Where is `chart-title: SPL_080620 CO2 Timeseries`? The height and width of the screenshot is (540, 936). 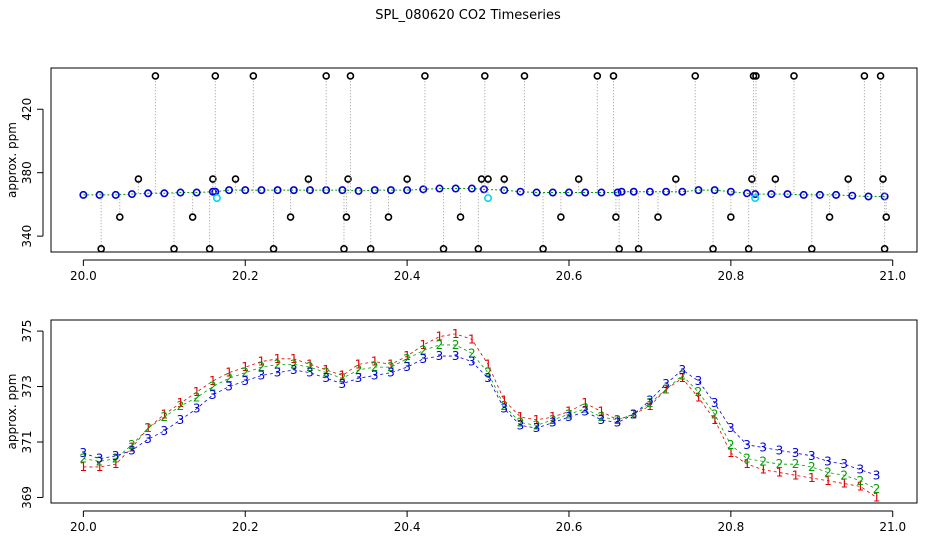 chart-title: SPL_080620 CO2 Timeseries is located at coordinates (468, 15).